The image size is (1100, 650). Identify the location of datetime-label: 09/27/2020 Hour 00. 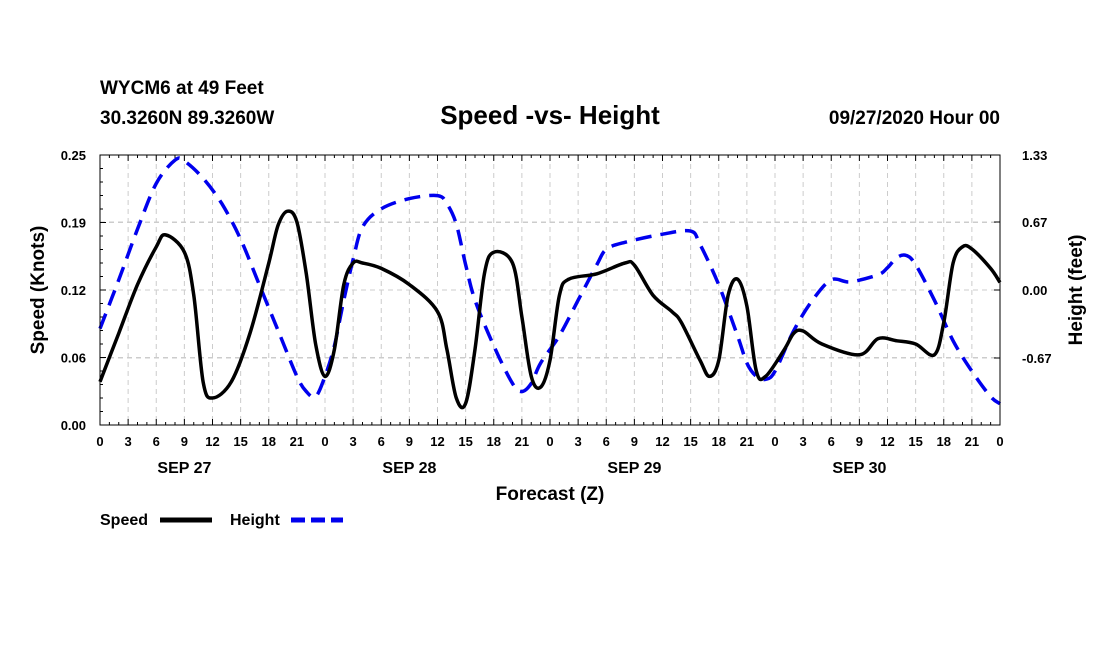
(914, 118).